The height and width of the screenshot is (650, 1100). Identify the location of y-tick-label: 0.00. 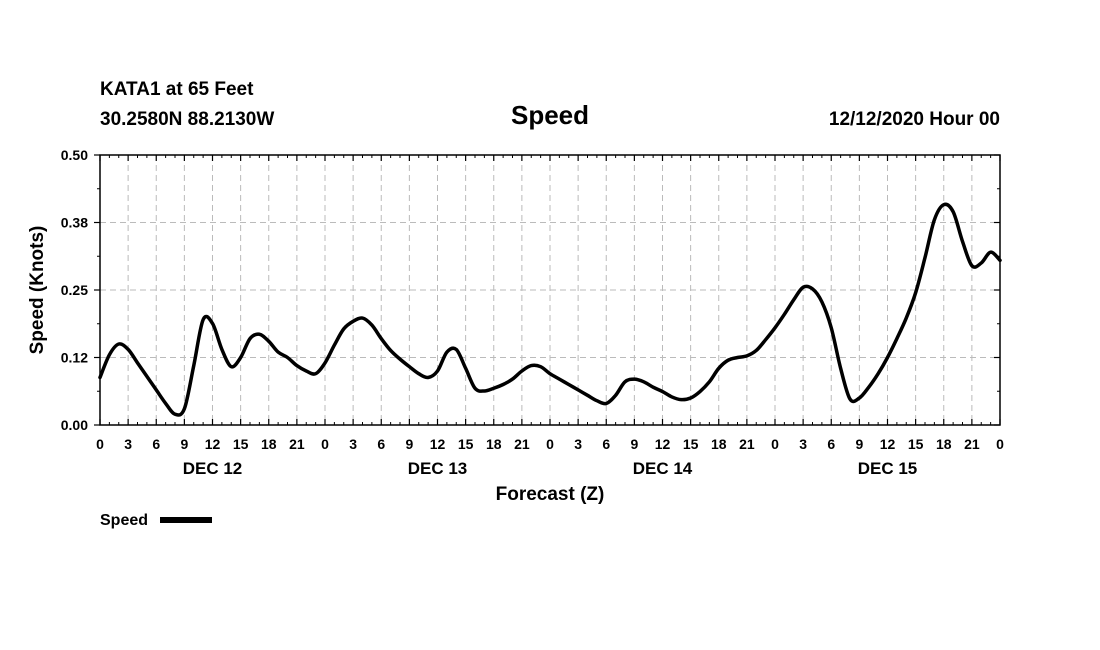
(74, 425).